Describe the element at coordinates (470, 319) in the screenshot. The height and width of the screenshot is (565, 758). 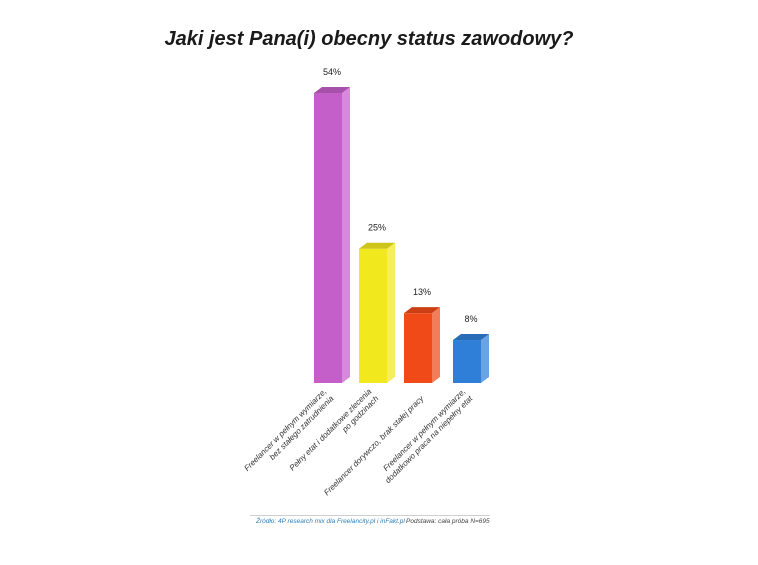
I see `value-label: 8%` at that location.